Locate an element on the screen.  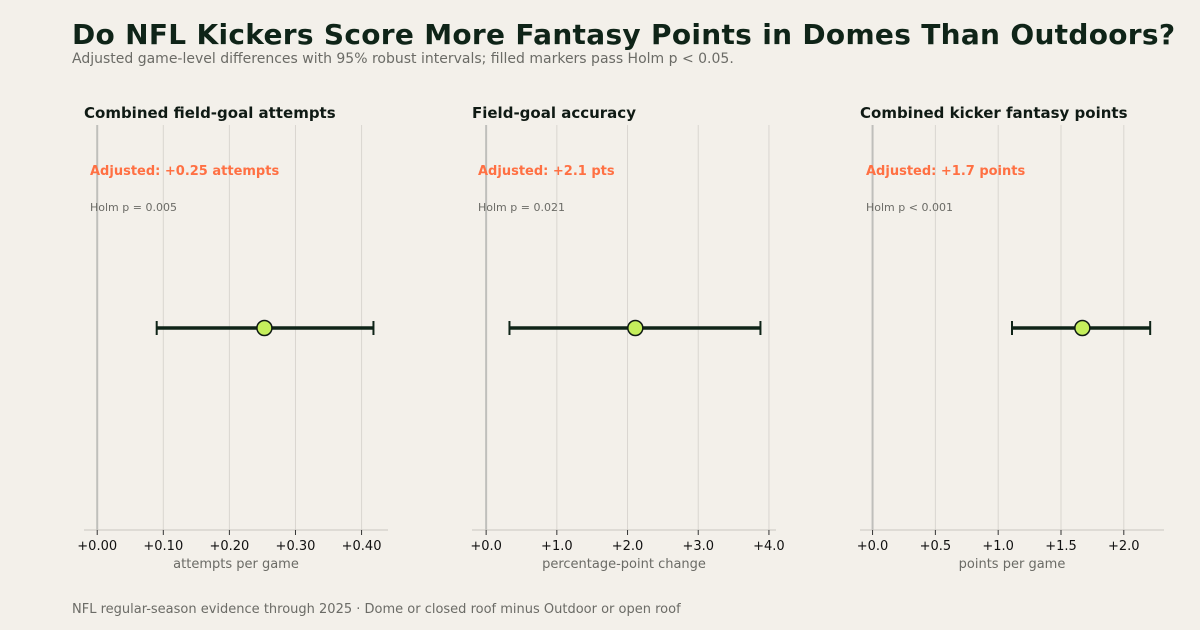
x-axis-label: points per game is located at coordinates (1012, 564).